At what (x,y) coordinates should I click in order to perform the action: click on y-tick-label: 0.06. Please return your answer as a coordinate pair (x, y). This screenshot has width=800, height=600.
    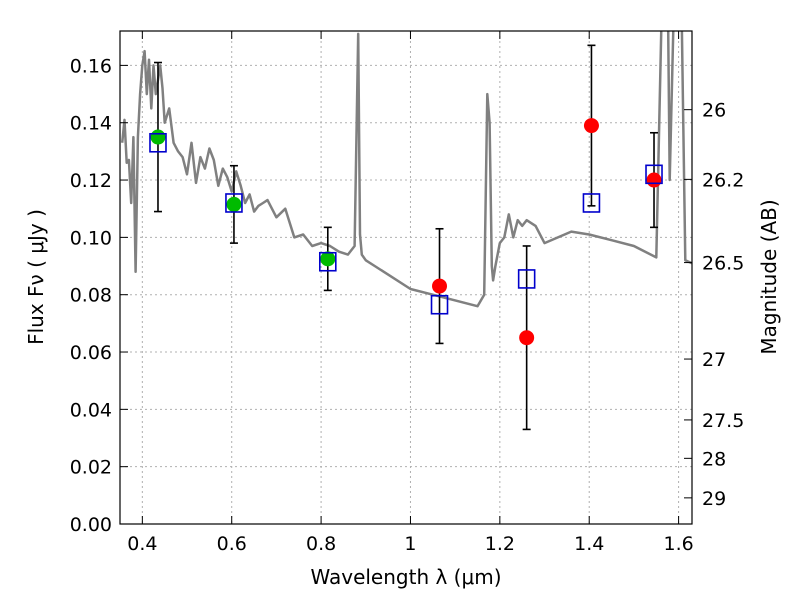
    Looking at the image, I should click on (91, 353).